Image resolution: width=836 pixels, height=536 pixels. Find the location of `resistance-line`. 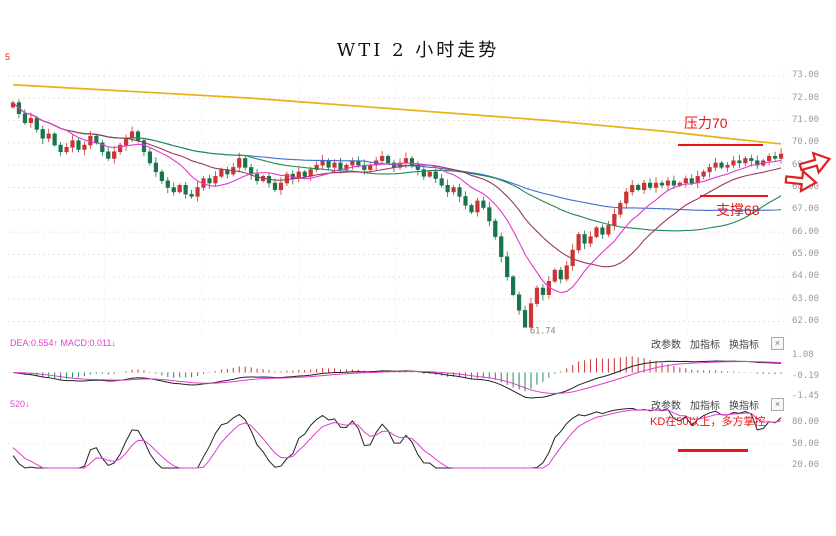

resistance-line is located at coordinates (720, 145).